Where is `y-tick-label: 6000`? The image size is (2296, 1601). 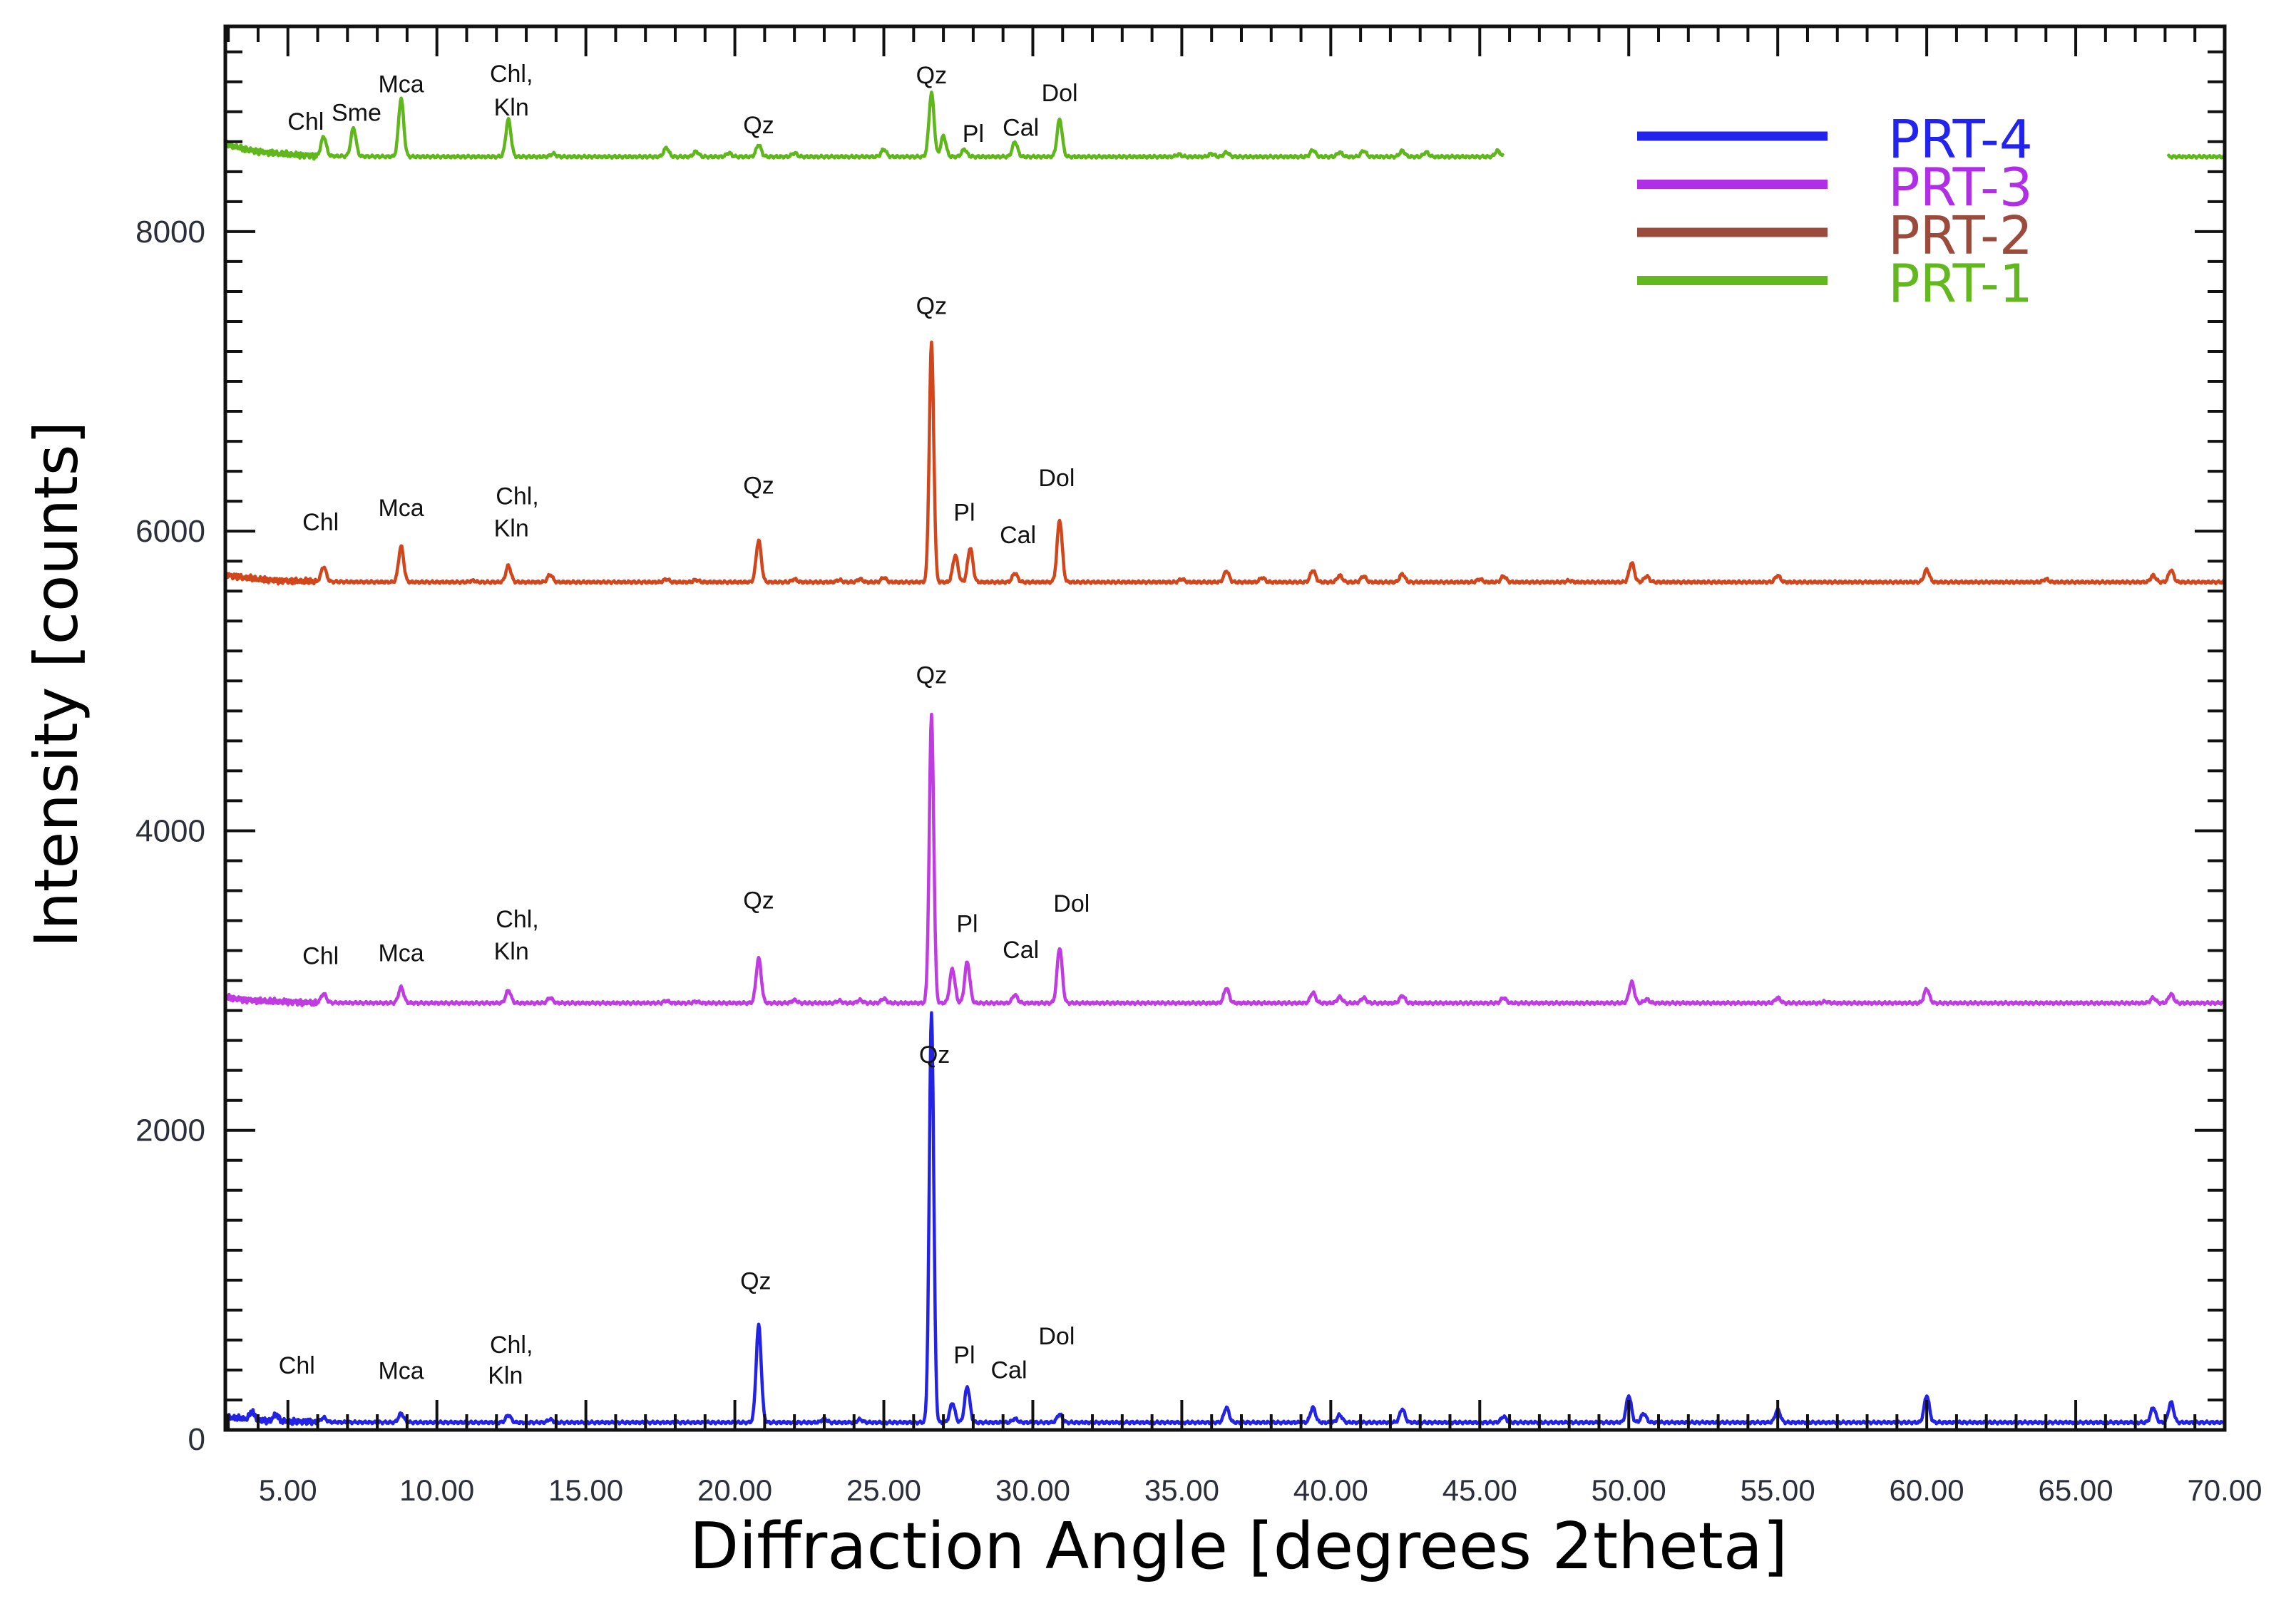
y-tick-label: 6000 is located at coordinates (170, 532).